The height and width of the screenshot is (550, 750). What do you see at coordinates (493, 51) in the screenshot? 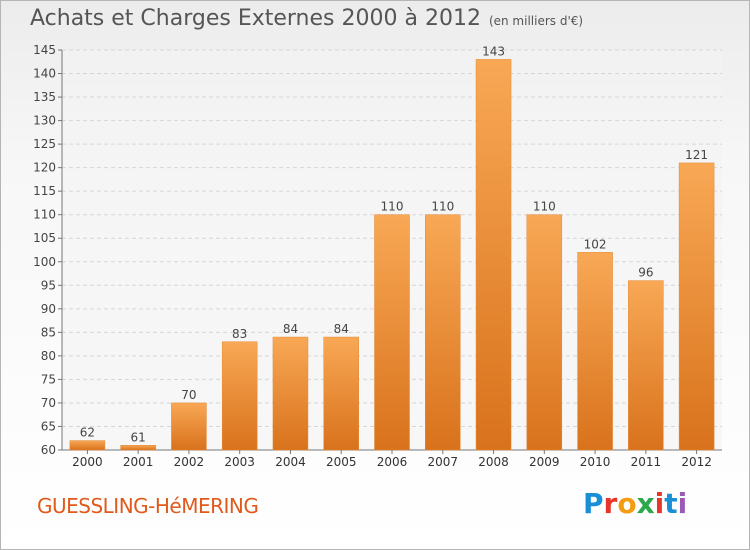
I see `data-label-2008: 143` at bounding box center [493, 51].